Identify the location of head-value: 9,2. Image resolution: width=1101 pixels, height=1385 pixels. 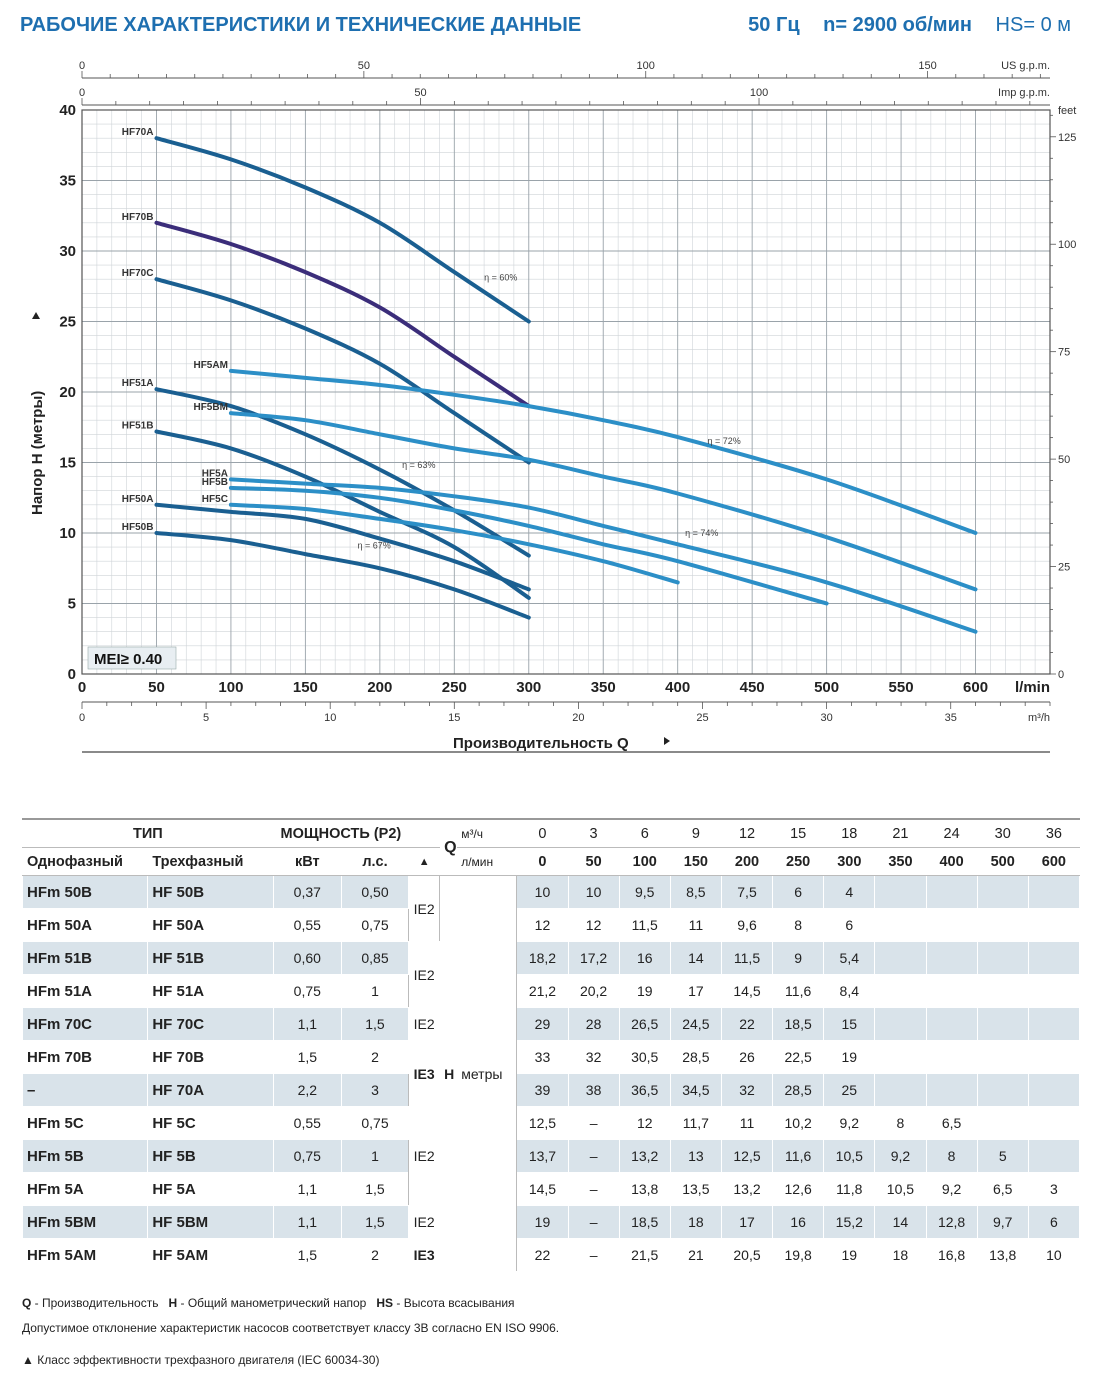
(849, 1123).